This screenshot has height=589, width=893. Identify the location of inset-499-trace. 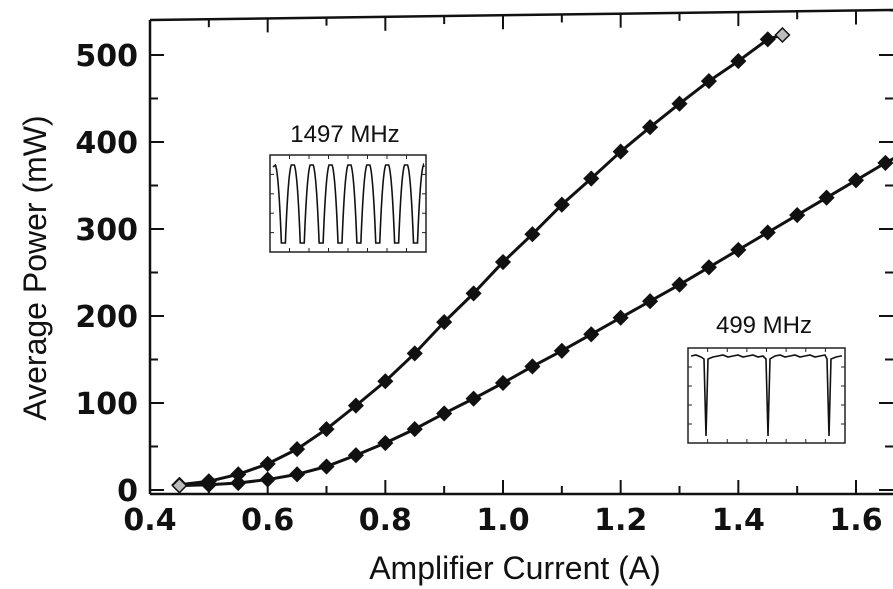
(766, 395).